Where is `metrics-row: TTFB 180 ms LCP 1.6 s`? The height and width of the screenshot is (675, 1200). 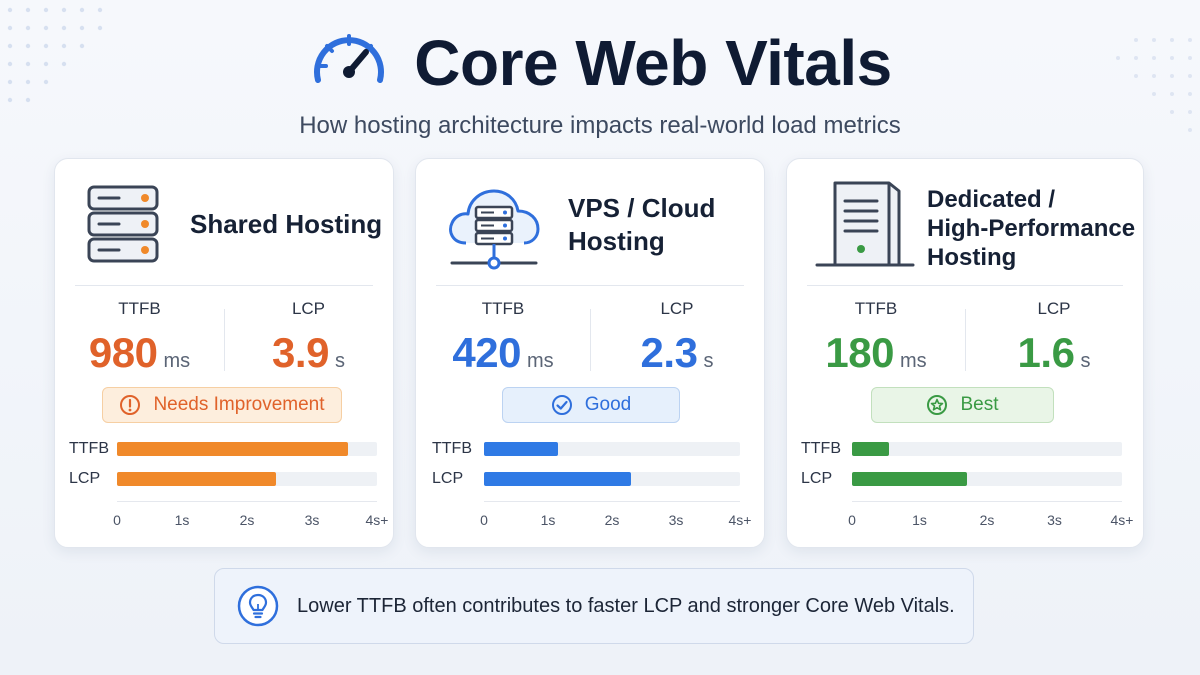 metrics-row: TTFB 180 ms LCP 1.6 s is located at coordinates (965, 344).